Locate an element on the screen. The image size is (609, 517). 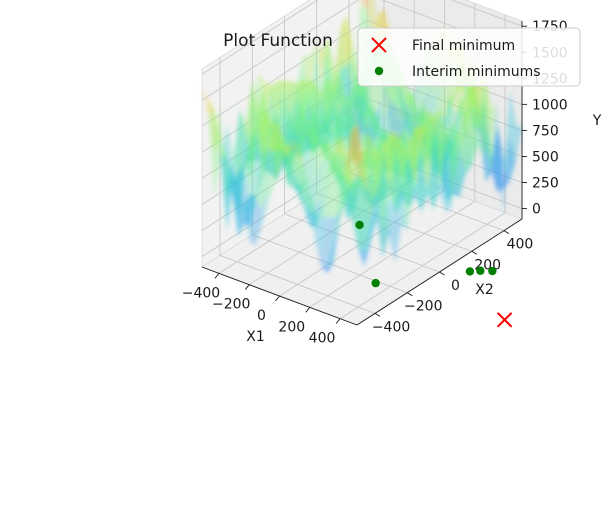
final-minimum-marker is located at coordinates (504, 320).